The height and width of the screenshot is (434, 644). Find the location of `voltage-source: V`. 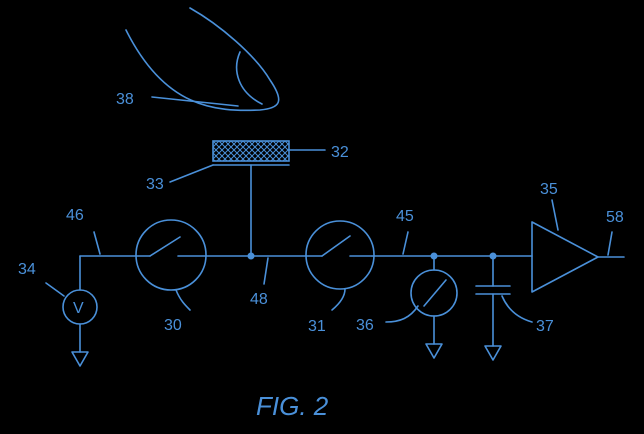

voltage-source: V is located at coordinates (80, 307).